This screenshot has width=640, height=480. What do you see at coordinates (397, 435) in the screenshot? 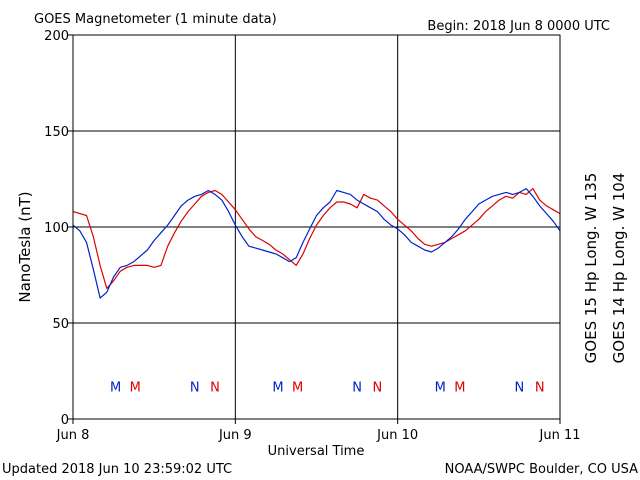
I see `x-tick-label: Jun 10` at bounding box center [397, 435].